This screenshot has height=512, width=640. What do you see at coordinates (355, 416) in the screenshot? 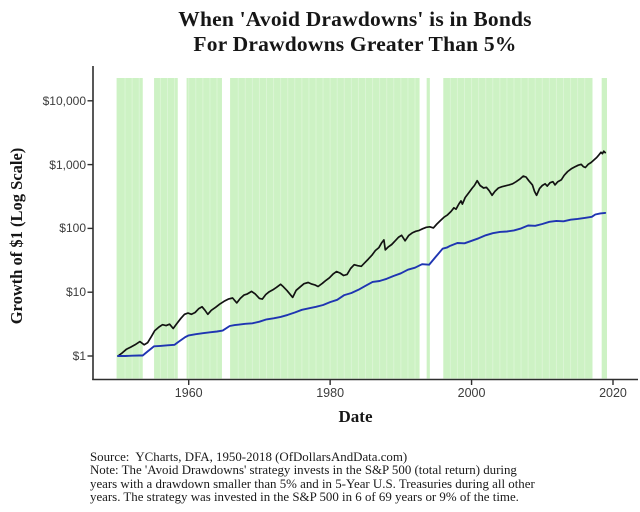
I see `x-axis-title: Date` at bounding box center [355, 416].